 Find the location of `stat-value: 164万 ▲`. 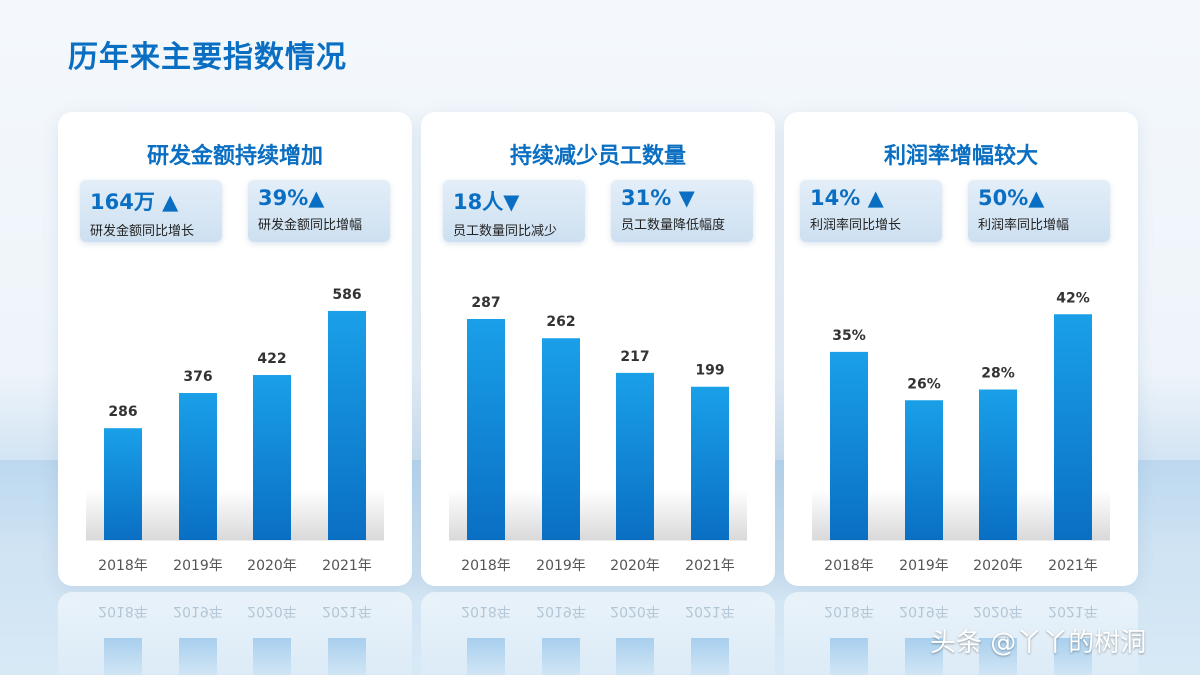

stat-value: 164万 ▲ is located at coordinates (134, 202).